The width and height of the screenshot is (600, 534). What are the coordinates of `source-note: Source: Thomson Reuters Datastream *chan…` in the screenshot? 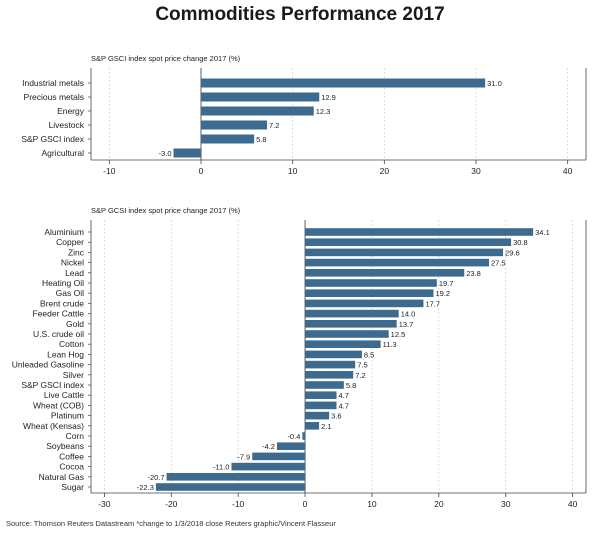 It's located at (171, 523).